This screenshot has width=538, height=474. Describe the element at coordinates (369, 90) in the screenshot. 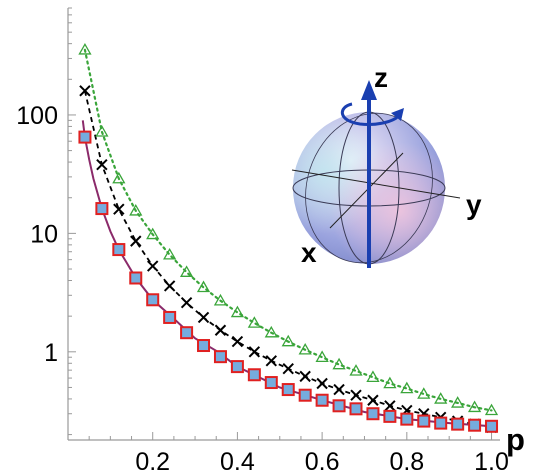

I see `z-arrow-icon` at that location.